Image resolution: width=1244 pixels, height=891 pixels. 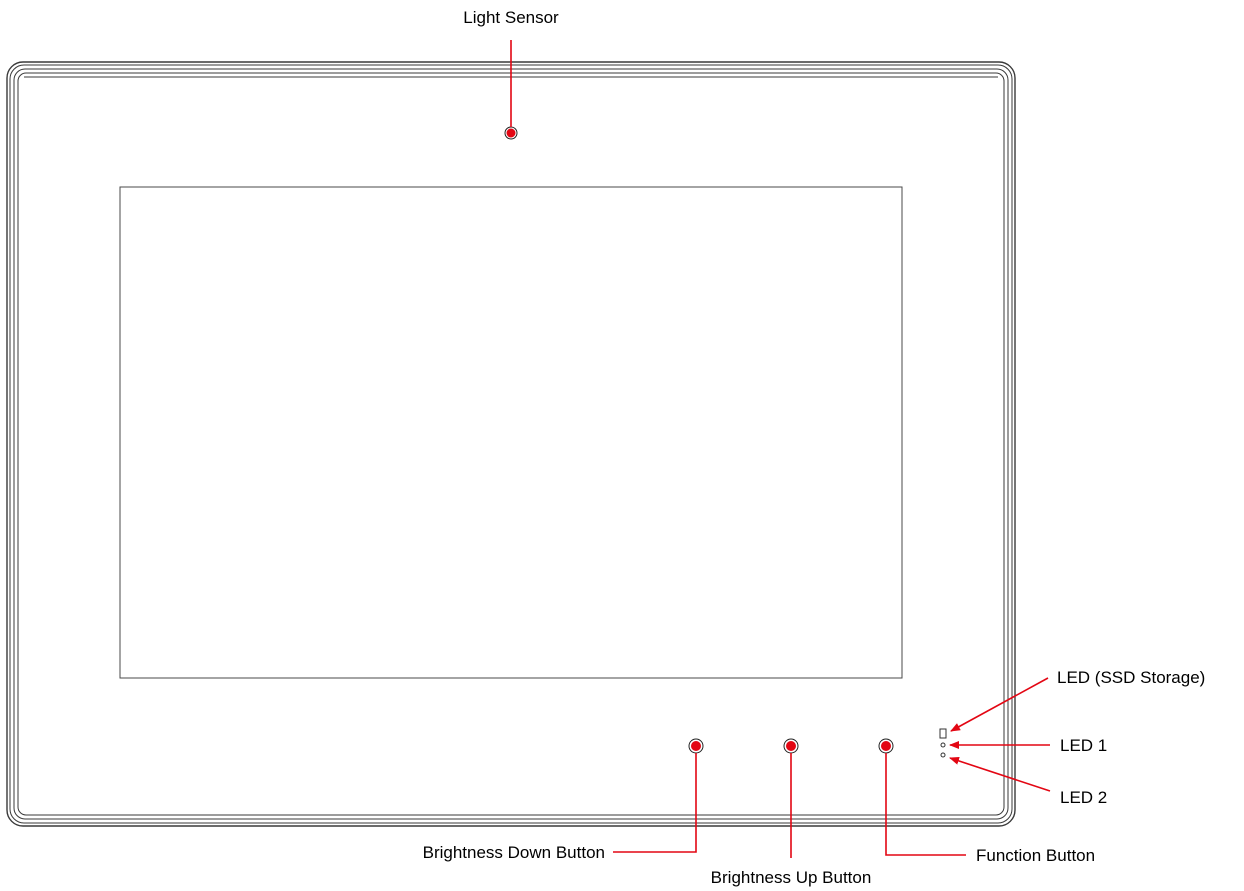 What do you see at coordinates (999, 704) in the screenshot?
I see `led-ssd-leader` at bounding box center [999, 704].